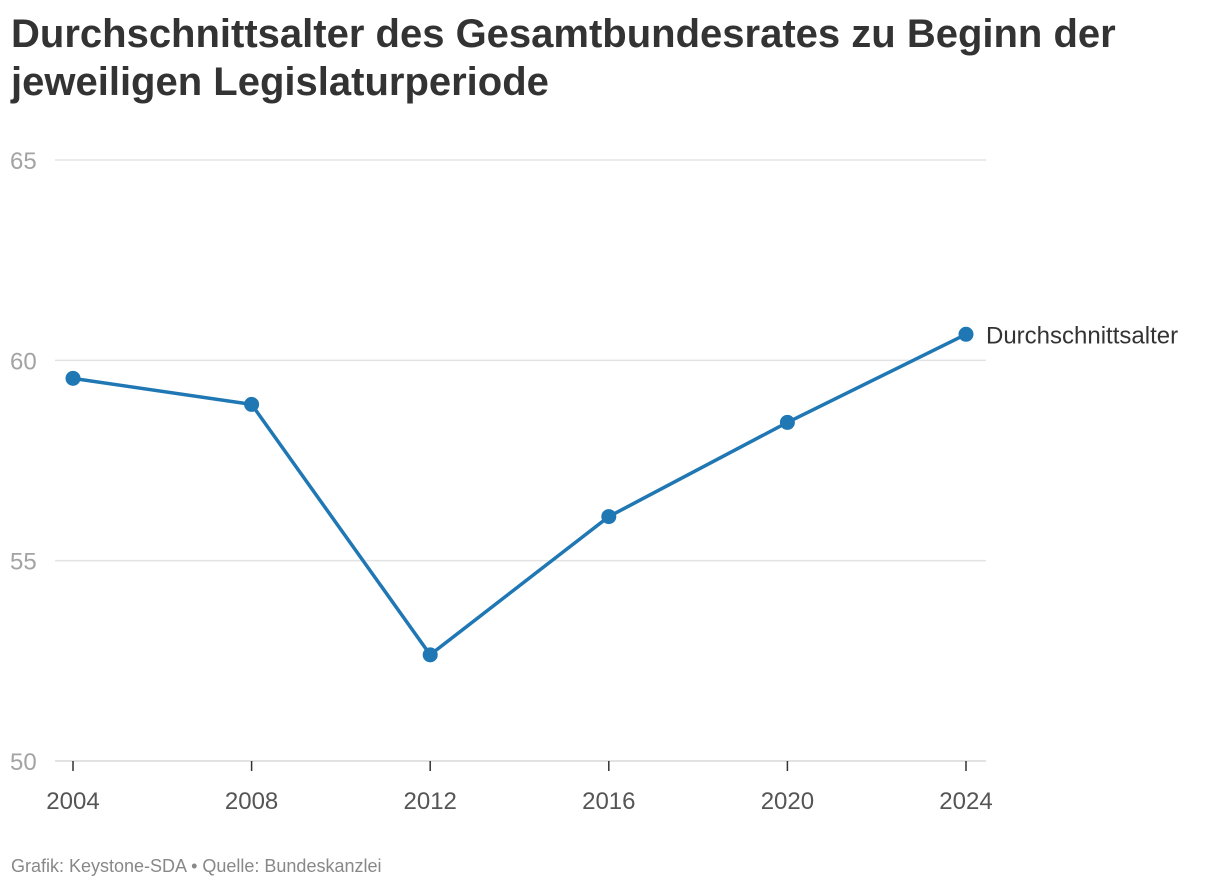 The image size is (1220, 890). Describe the element at coordinates (23, 161) in the screenshot. I see `y-tick-label-65: 65` at that location.